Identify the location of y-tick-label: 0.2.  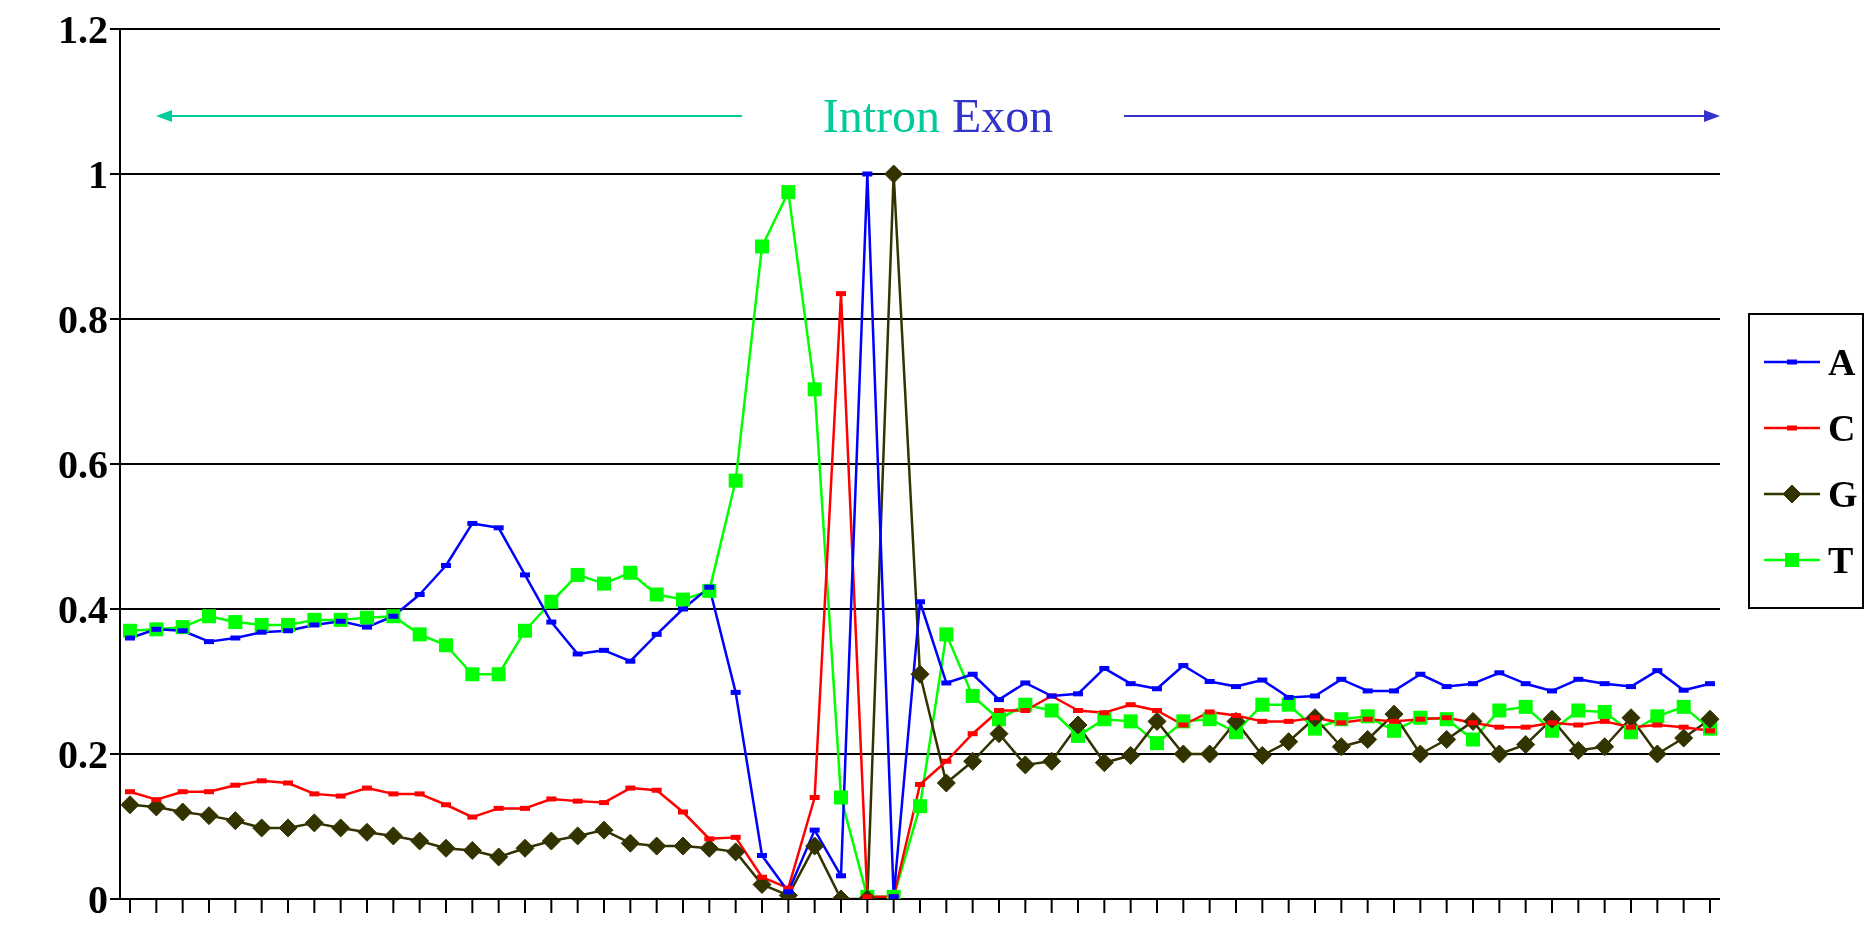
(83, 755).